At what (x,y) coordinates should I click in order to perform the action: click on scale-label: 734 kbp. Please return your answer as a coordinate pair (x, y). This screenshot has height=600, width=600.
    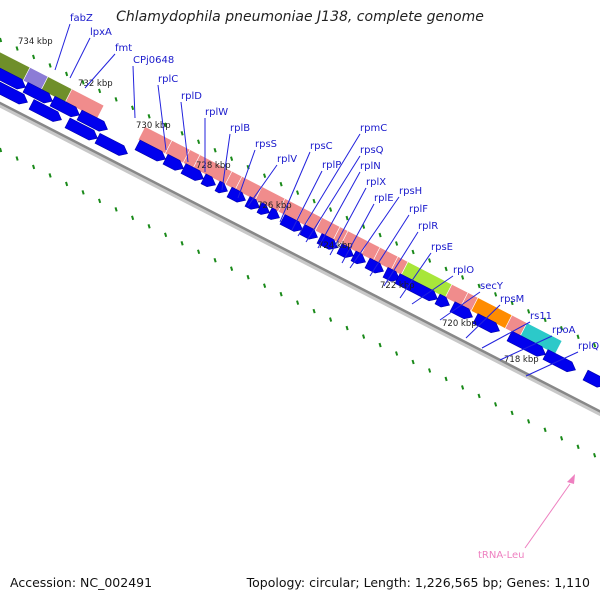
    Looking at the image, I should click on (35, 42).